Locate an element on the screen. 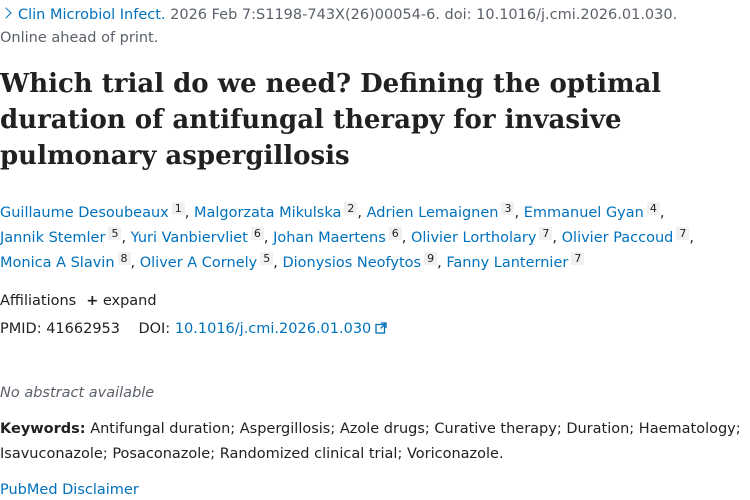 Image resolution: width=750 pixels, height=500 pixels. author-link: Malgorzata Mikulska is located at coordinates (267, 213).